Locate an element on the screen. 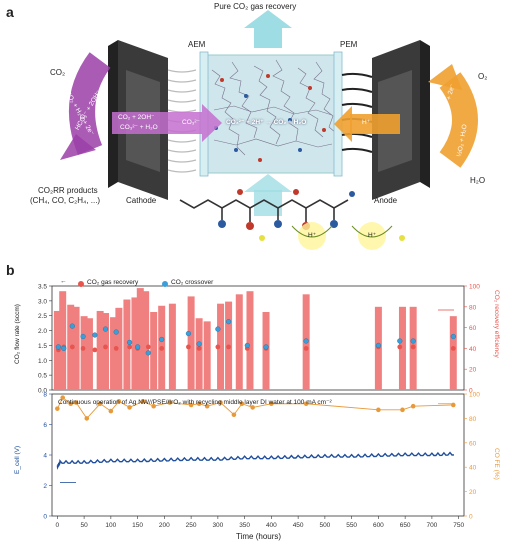  proton-glow-label-1: H⁺ is located at coordinates (312, 235).